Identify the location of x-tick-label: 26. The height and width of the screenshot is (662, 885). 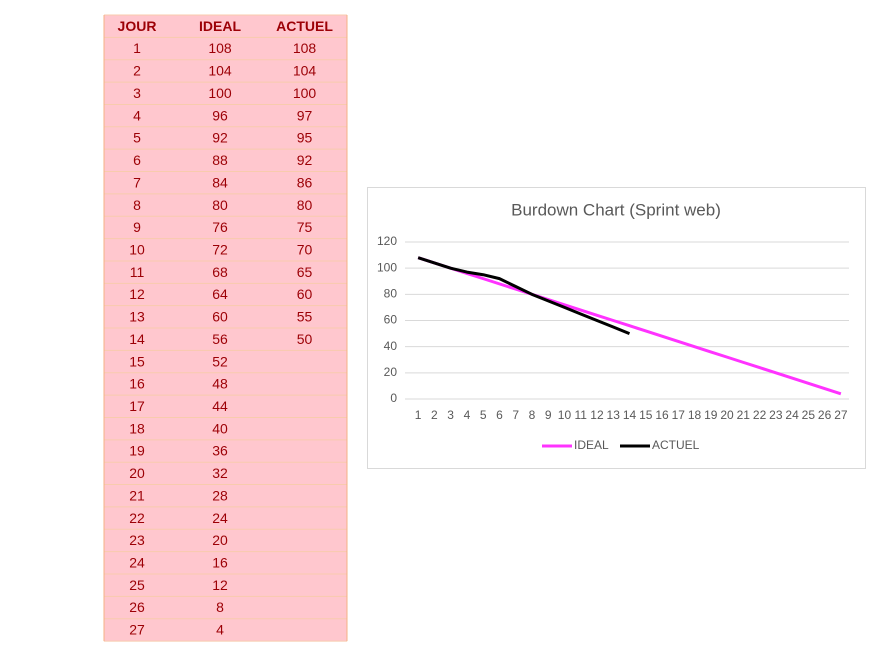
(825, 415).